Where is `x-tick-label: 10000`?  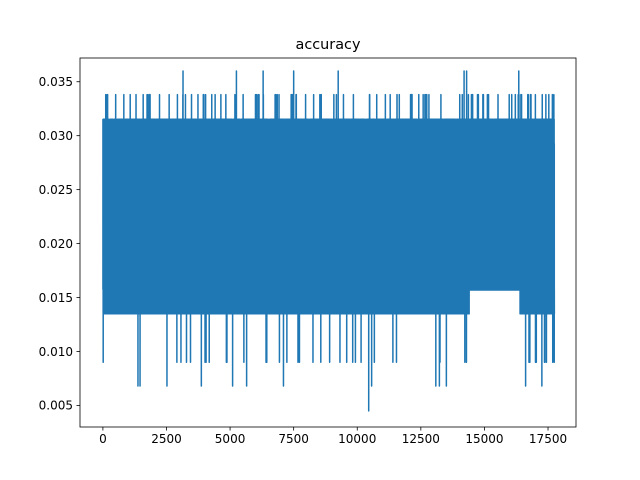
x-tick-label: 10000 is located at coordinates (357, 439).